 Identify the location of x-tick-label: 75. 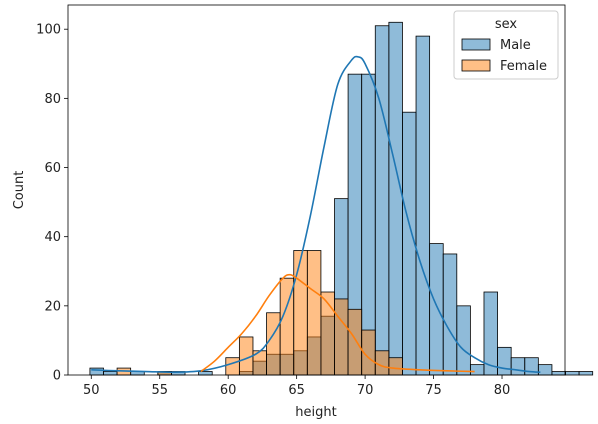
(433, 390).